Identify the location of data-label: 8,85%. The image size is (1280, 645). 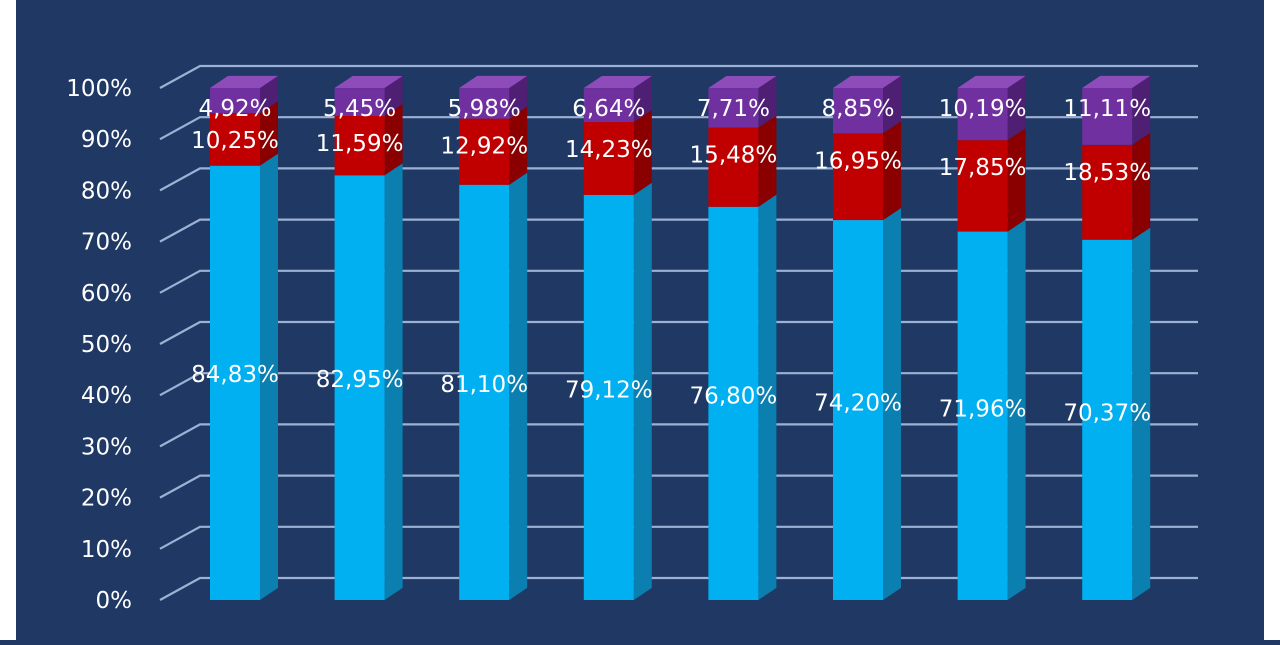
(857, 109).